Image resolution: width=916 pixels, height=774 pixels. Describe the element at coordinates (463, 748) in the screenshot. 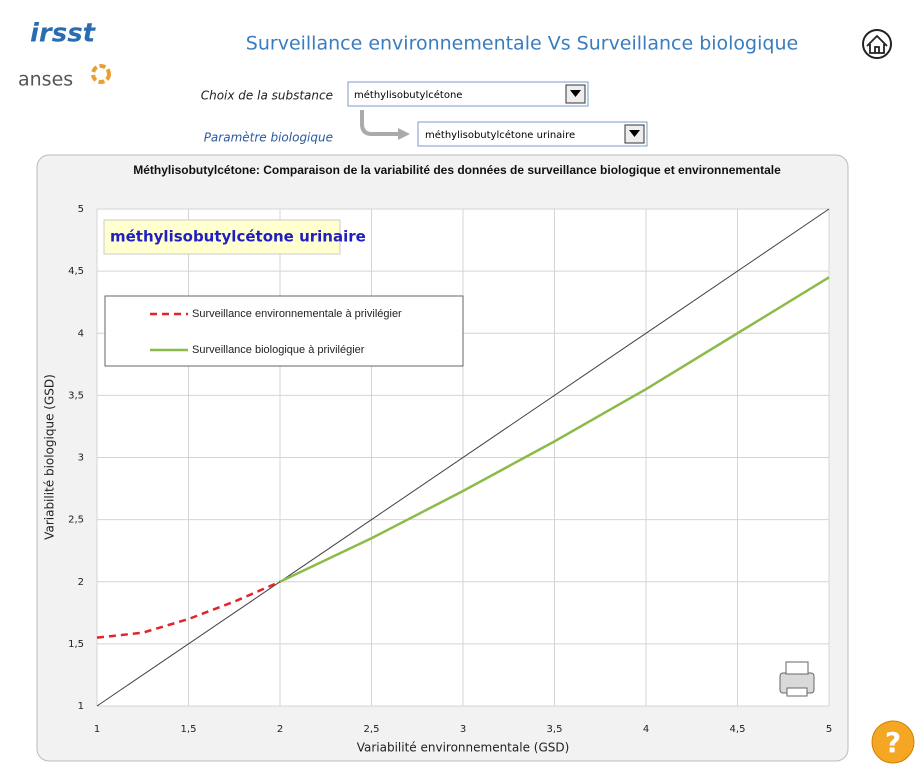

I see `x-axis-label: Variabilité environnementale (GSD)` at that location.